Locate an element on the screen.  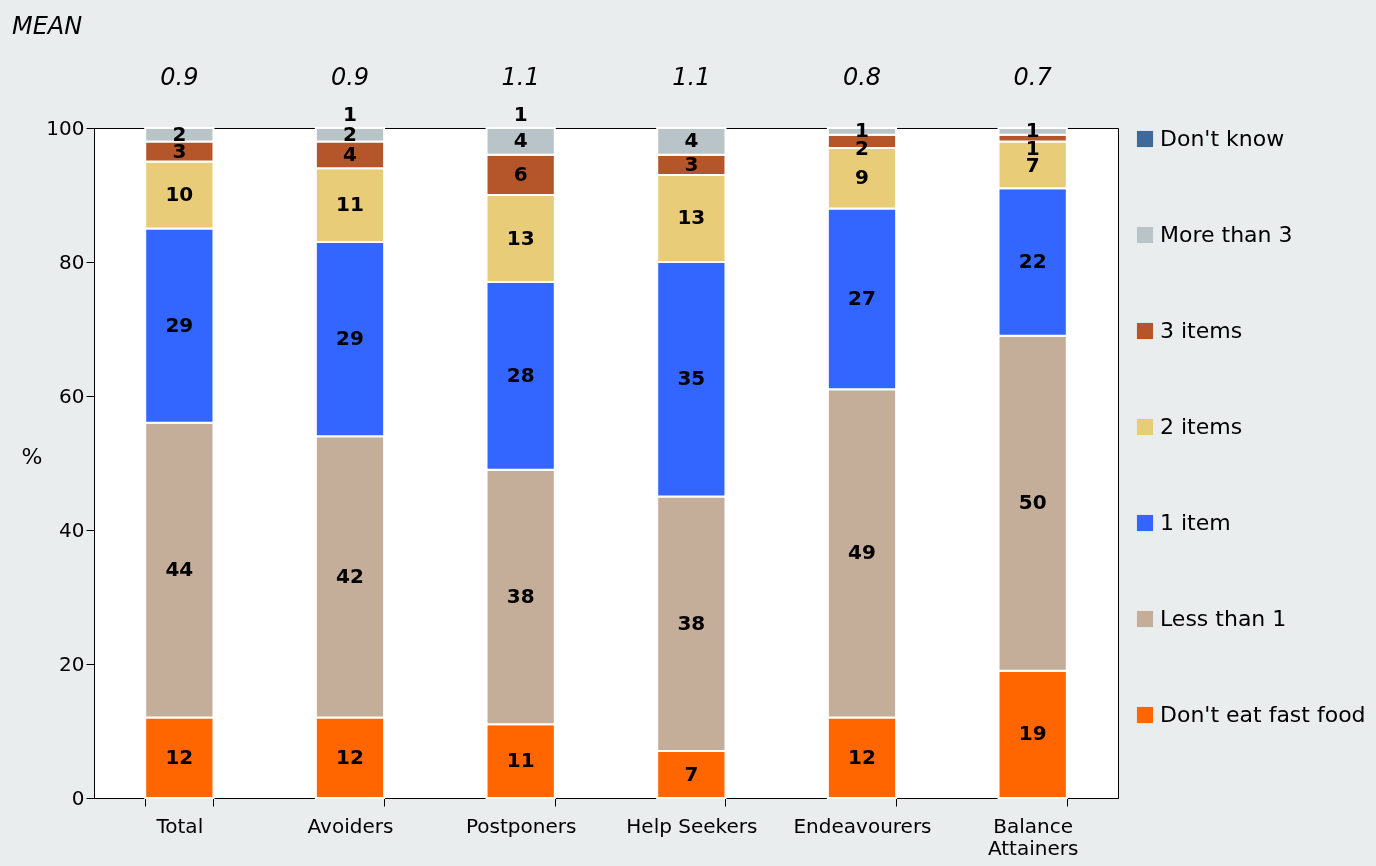
data-label: 3 is located at coordinates (691, 163).